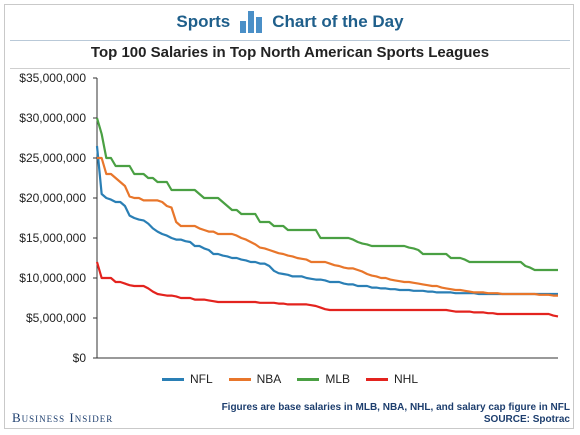  What do you see at coordinates (338, 379) in the screenshot?
I see `legend-label: MLB` at bounding box center [338, 379].